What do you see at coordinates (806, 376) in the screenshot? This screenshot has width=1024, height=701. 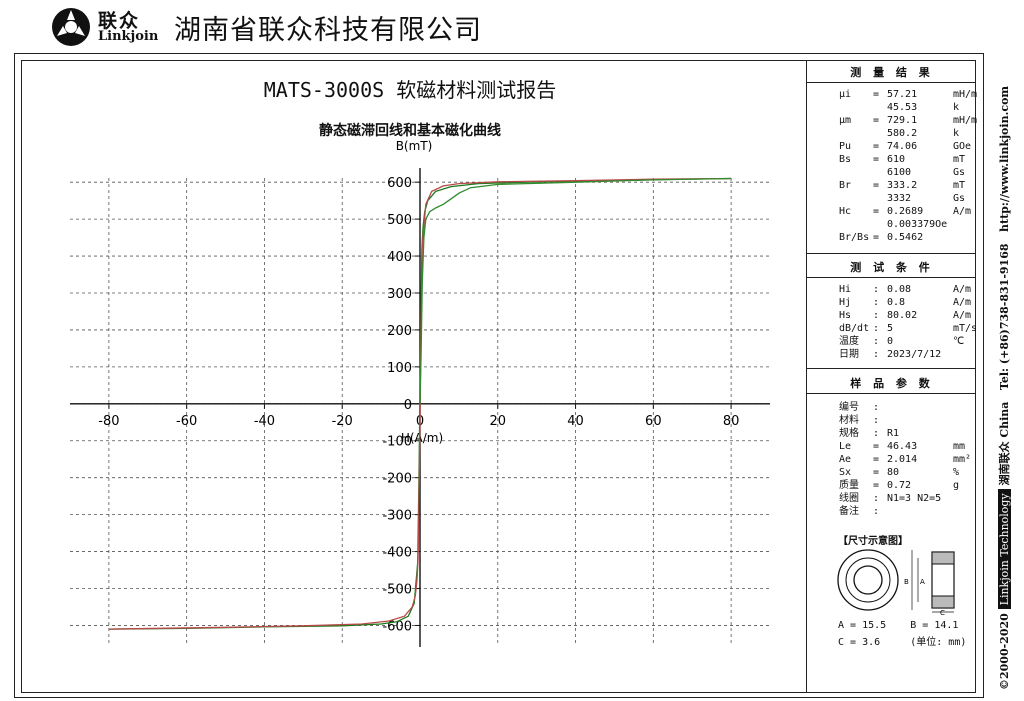 I see `panel-divider` at bounding box center [806, 376].